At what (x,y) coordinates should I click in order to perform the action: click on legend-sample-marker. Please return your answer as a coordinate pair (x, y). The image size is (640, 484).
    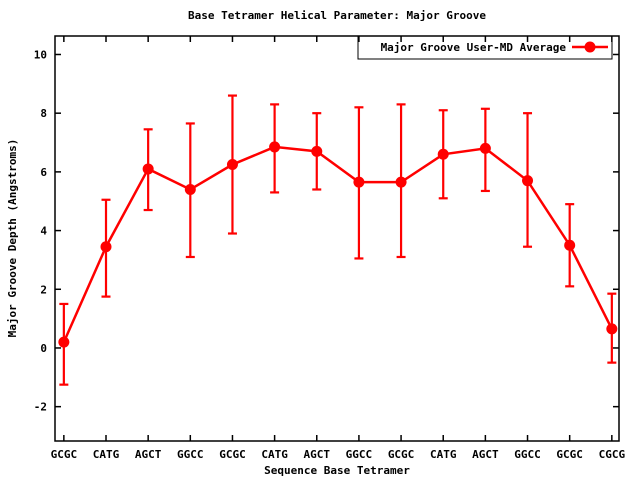
    Looking at the image, I should click on (590, 47).